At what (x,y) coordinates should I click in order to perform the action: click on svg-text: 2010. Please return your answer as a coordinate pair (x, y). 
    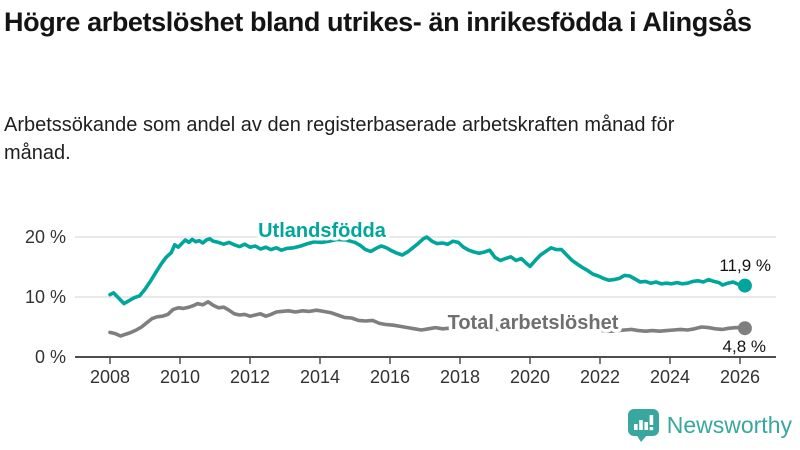
    Looking at the image, I should click on (180, 377).